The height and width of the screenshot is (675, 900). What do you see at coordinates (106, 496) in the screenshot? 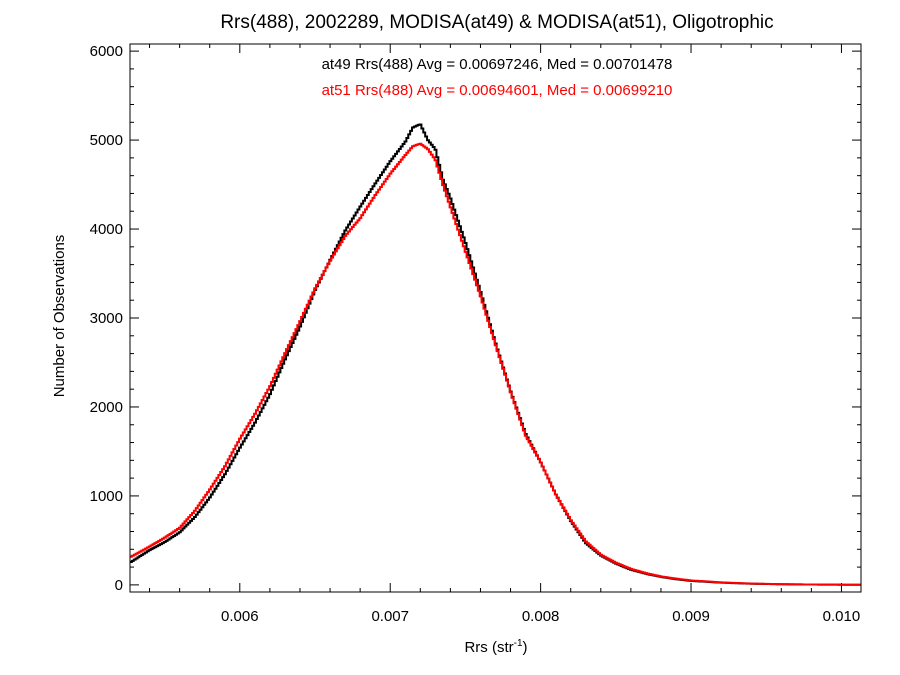
I see `y-tick-label: 1000` at bounding box center [106, 496].